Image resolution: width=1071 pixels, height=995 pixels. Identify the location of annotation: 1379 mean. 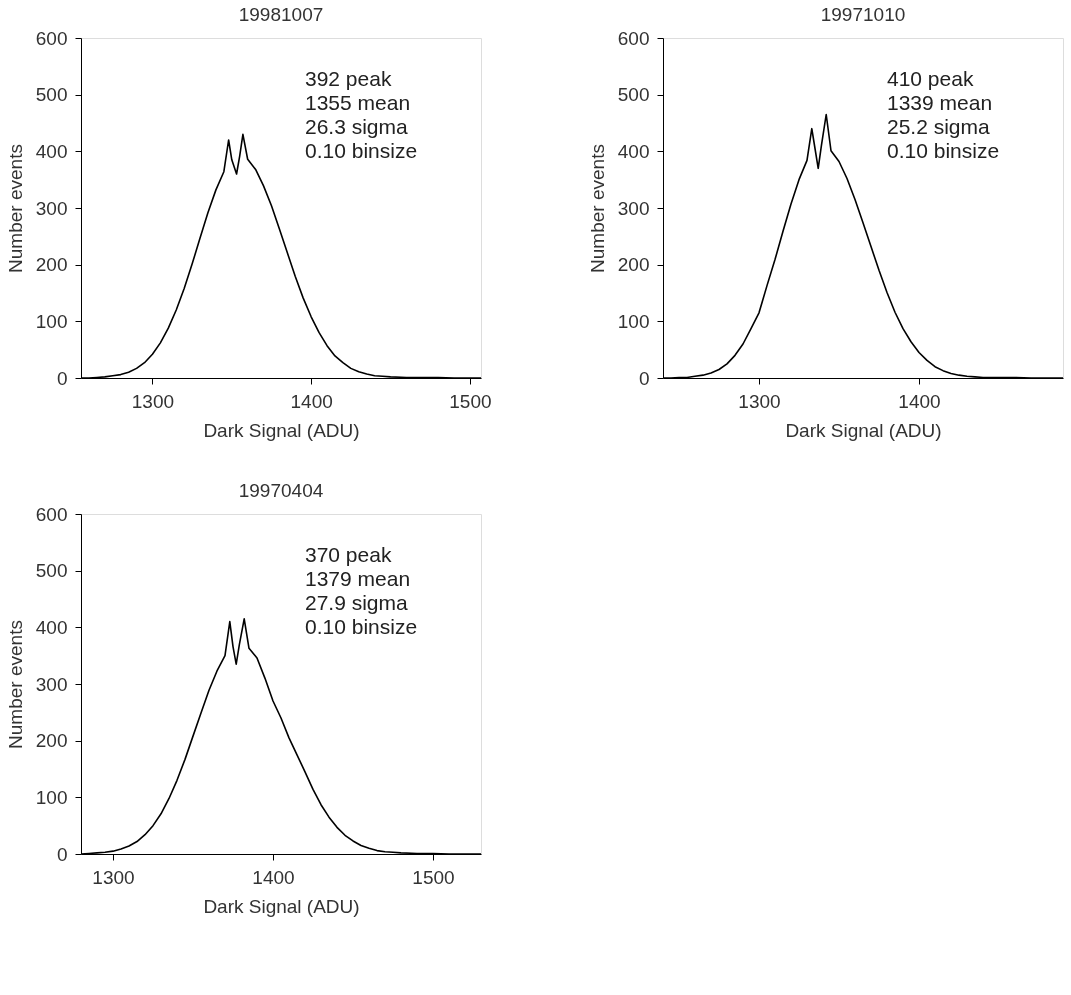
(358, 578).